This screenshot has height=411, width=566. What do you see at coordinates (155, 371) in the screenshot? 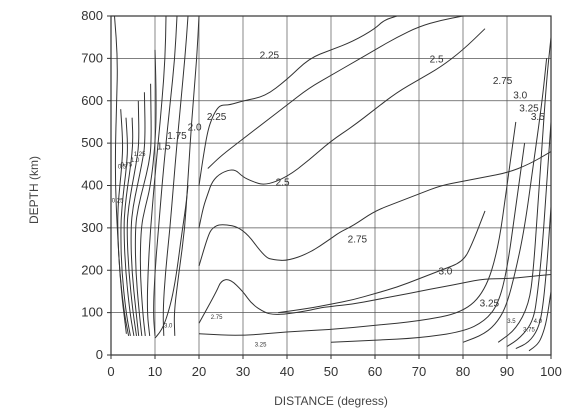
I see `x-tick-label: 10` at bounding box center [155, 371].